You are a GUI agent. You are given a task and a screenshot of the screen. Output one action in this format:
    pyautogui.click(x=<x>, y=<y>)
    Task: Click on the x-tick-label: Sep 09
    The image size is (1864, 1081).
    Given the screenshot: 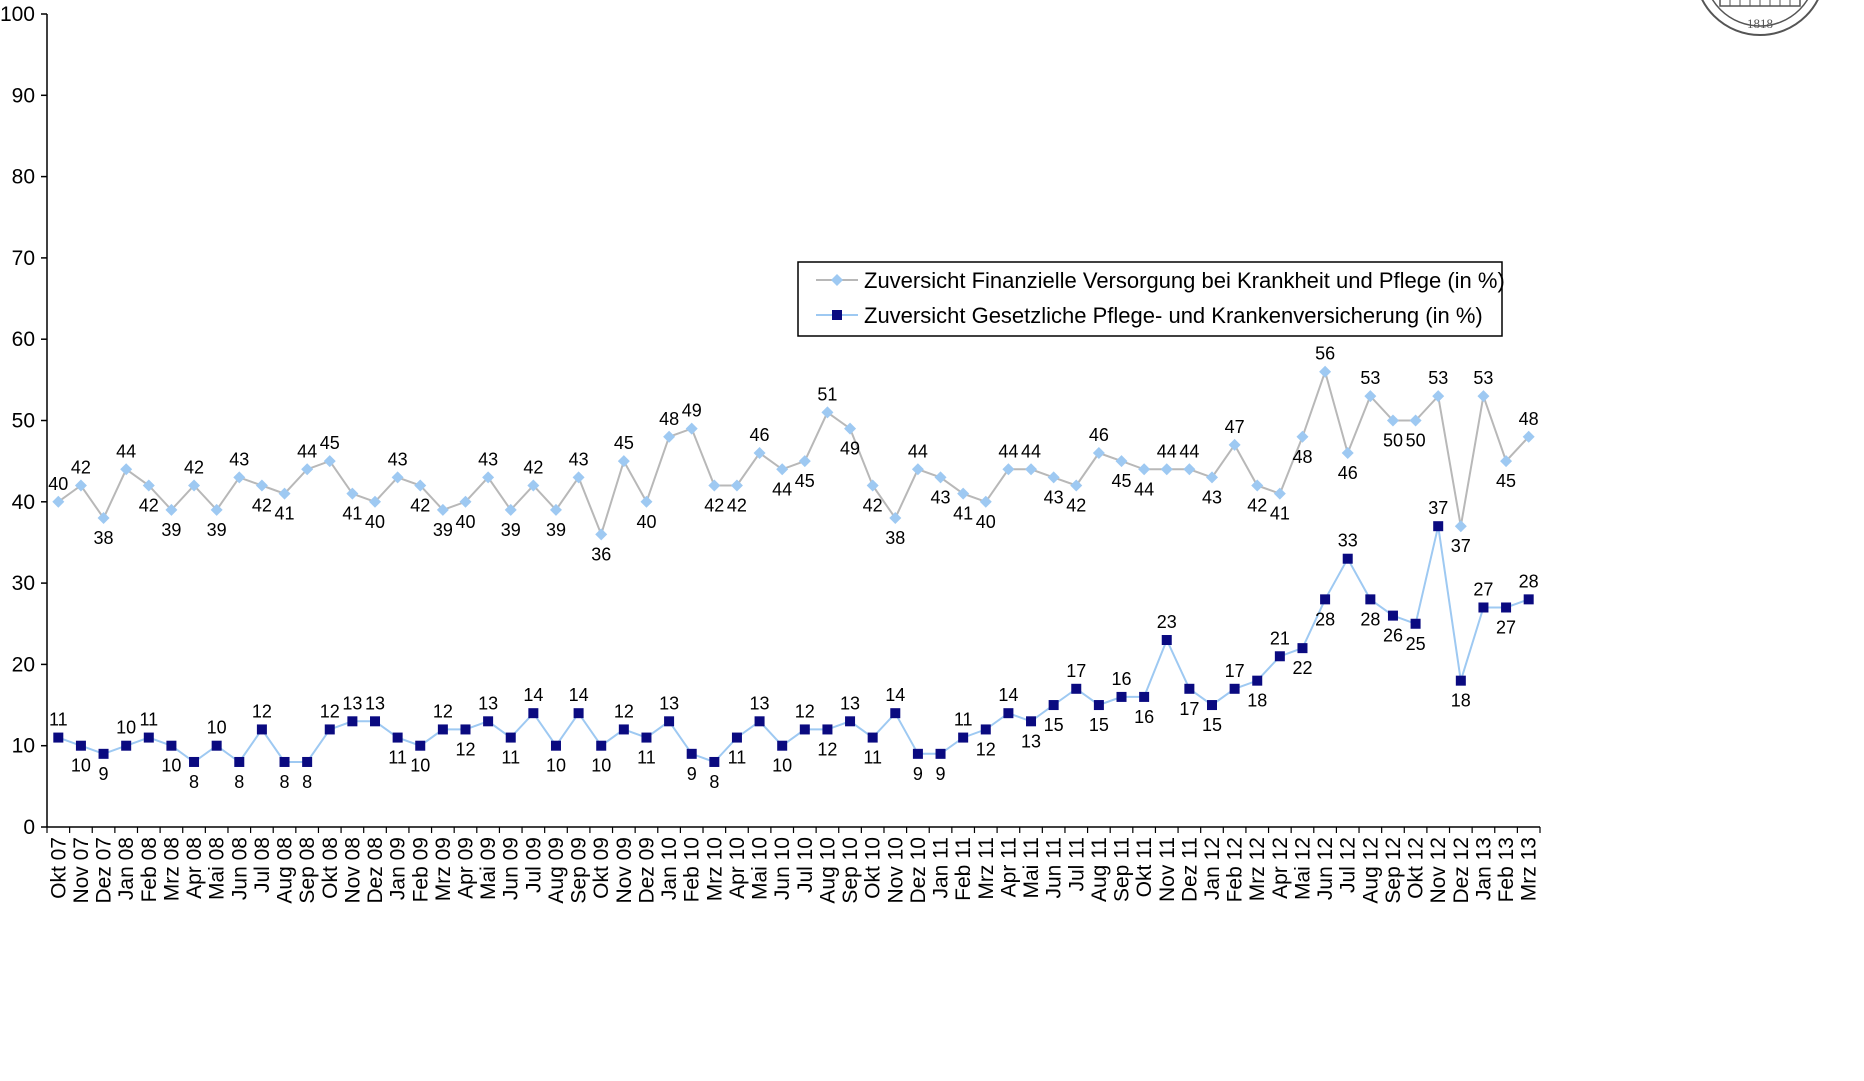 What is the action you would take?
    pyautogui.click(x=579, y=870)
    